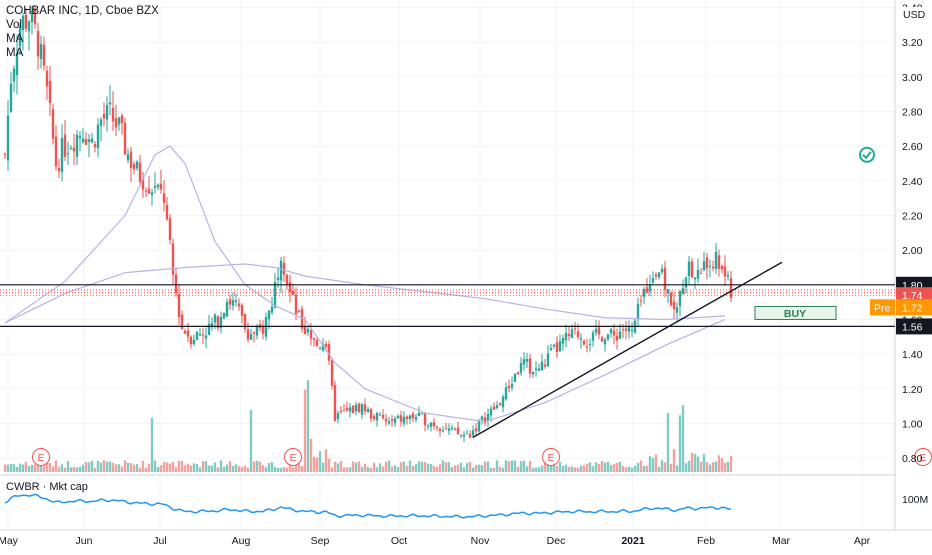 This screenshot has height=555, width=932. I want to click on check-icon-mark, so click(867, 155).